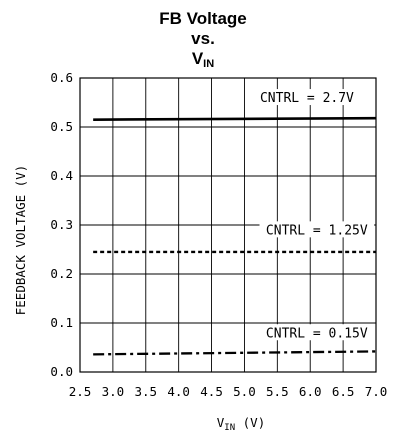 Image resolution: width=393 pixels, height=438 pixels. Describe the element at coordinates (376, 391) in the screenshot. I see `x-tick-label: 7.0` at that location.